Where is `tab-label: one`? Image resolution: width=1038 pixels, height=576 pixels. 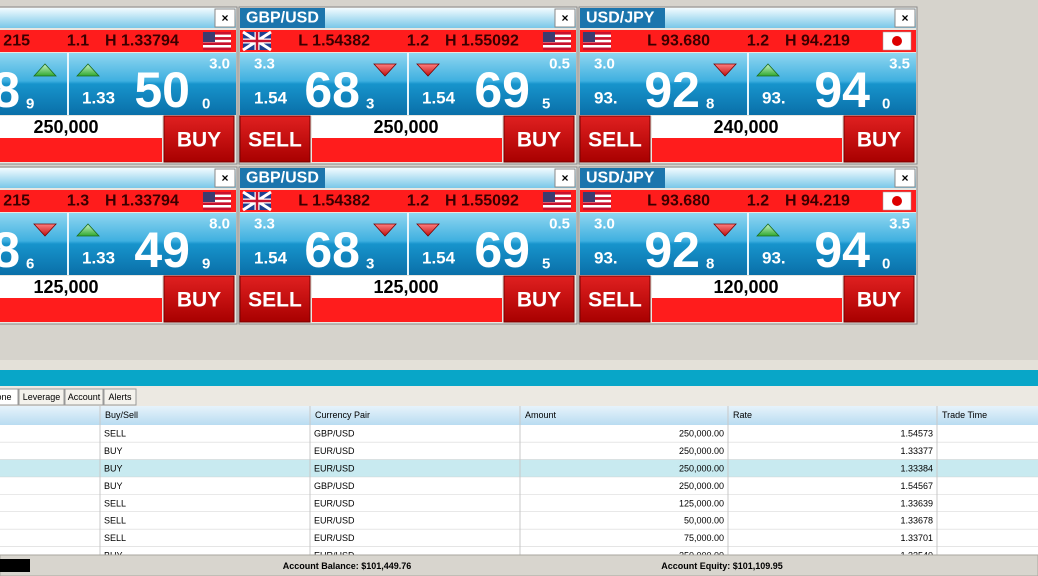
tab-label: one is located at coordinates (6, 397).